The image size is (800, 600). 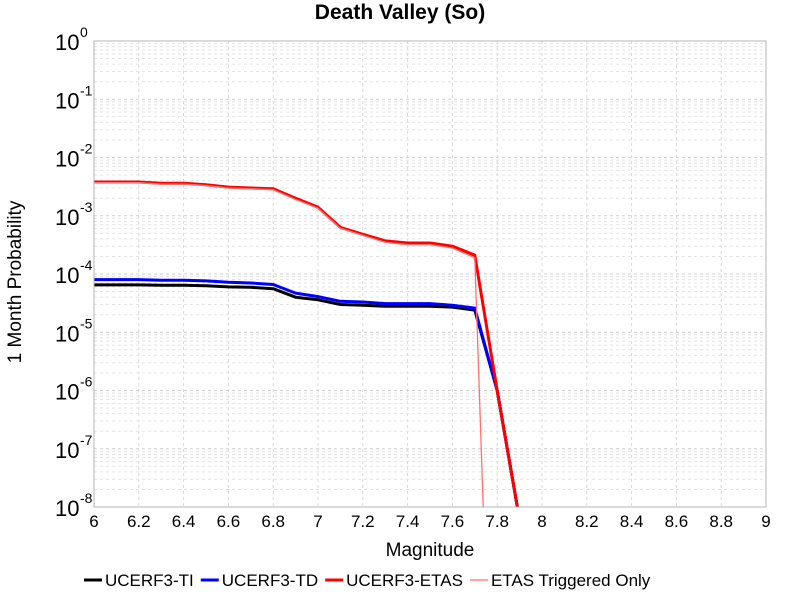 I want to click on y-tick-exponent: 0, so click(x=84, y=32).